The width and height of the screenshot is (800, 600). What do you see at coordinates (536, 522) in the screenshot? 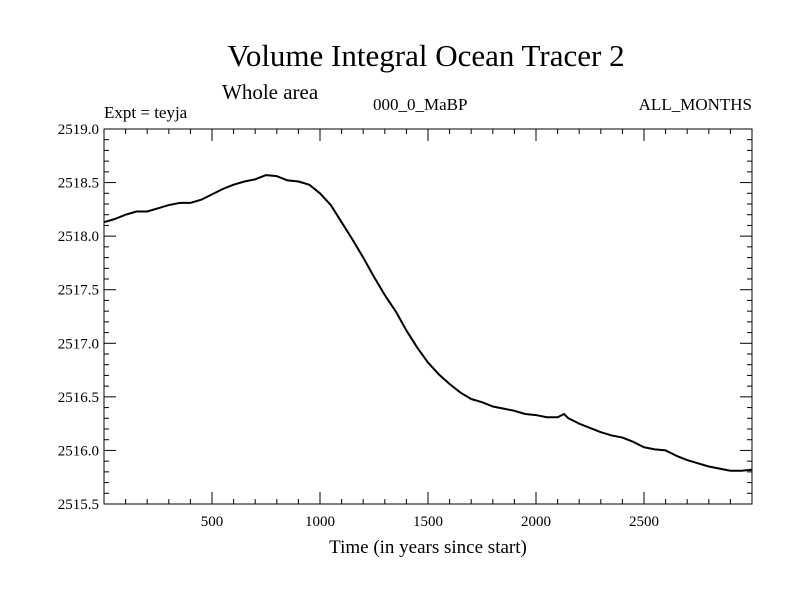
I see `x-tick-label: 2000` at bounding box center [536, 522].